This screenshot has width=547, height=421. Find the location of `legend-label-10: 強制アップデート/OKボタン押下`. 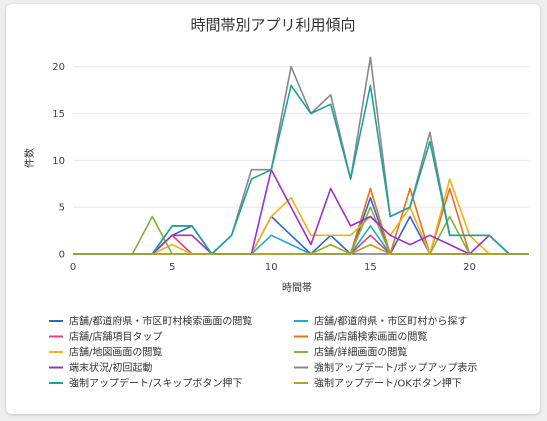

legend-label-10: 強制アップデート/OKボタン押下 is located at coordinates (388, 383).